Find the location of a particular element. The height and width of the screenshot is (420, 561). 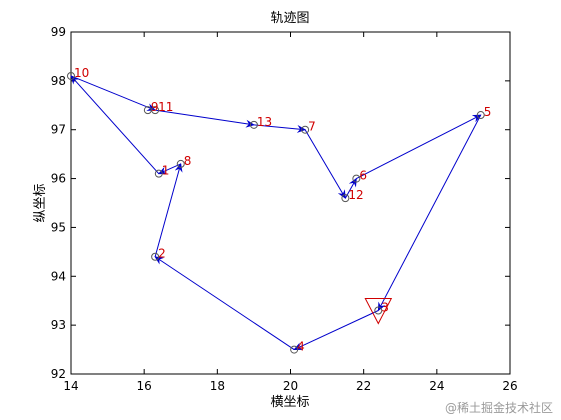

point-label: 3 is located at coordinates (385, 307).